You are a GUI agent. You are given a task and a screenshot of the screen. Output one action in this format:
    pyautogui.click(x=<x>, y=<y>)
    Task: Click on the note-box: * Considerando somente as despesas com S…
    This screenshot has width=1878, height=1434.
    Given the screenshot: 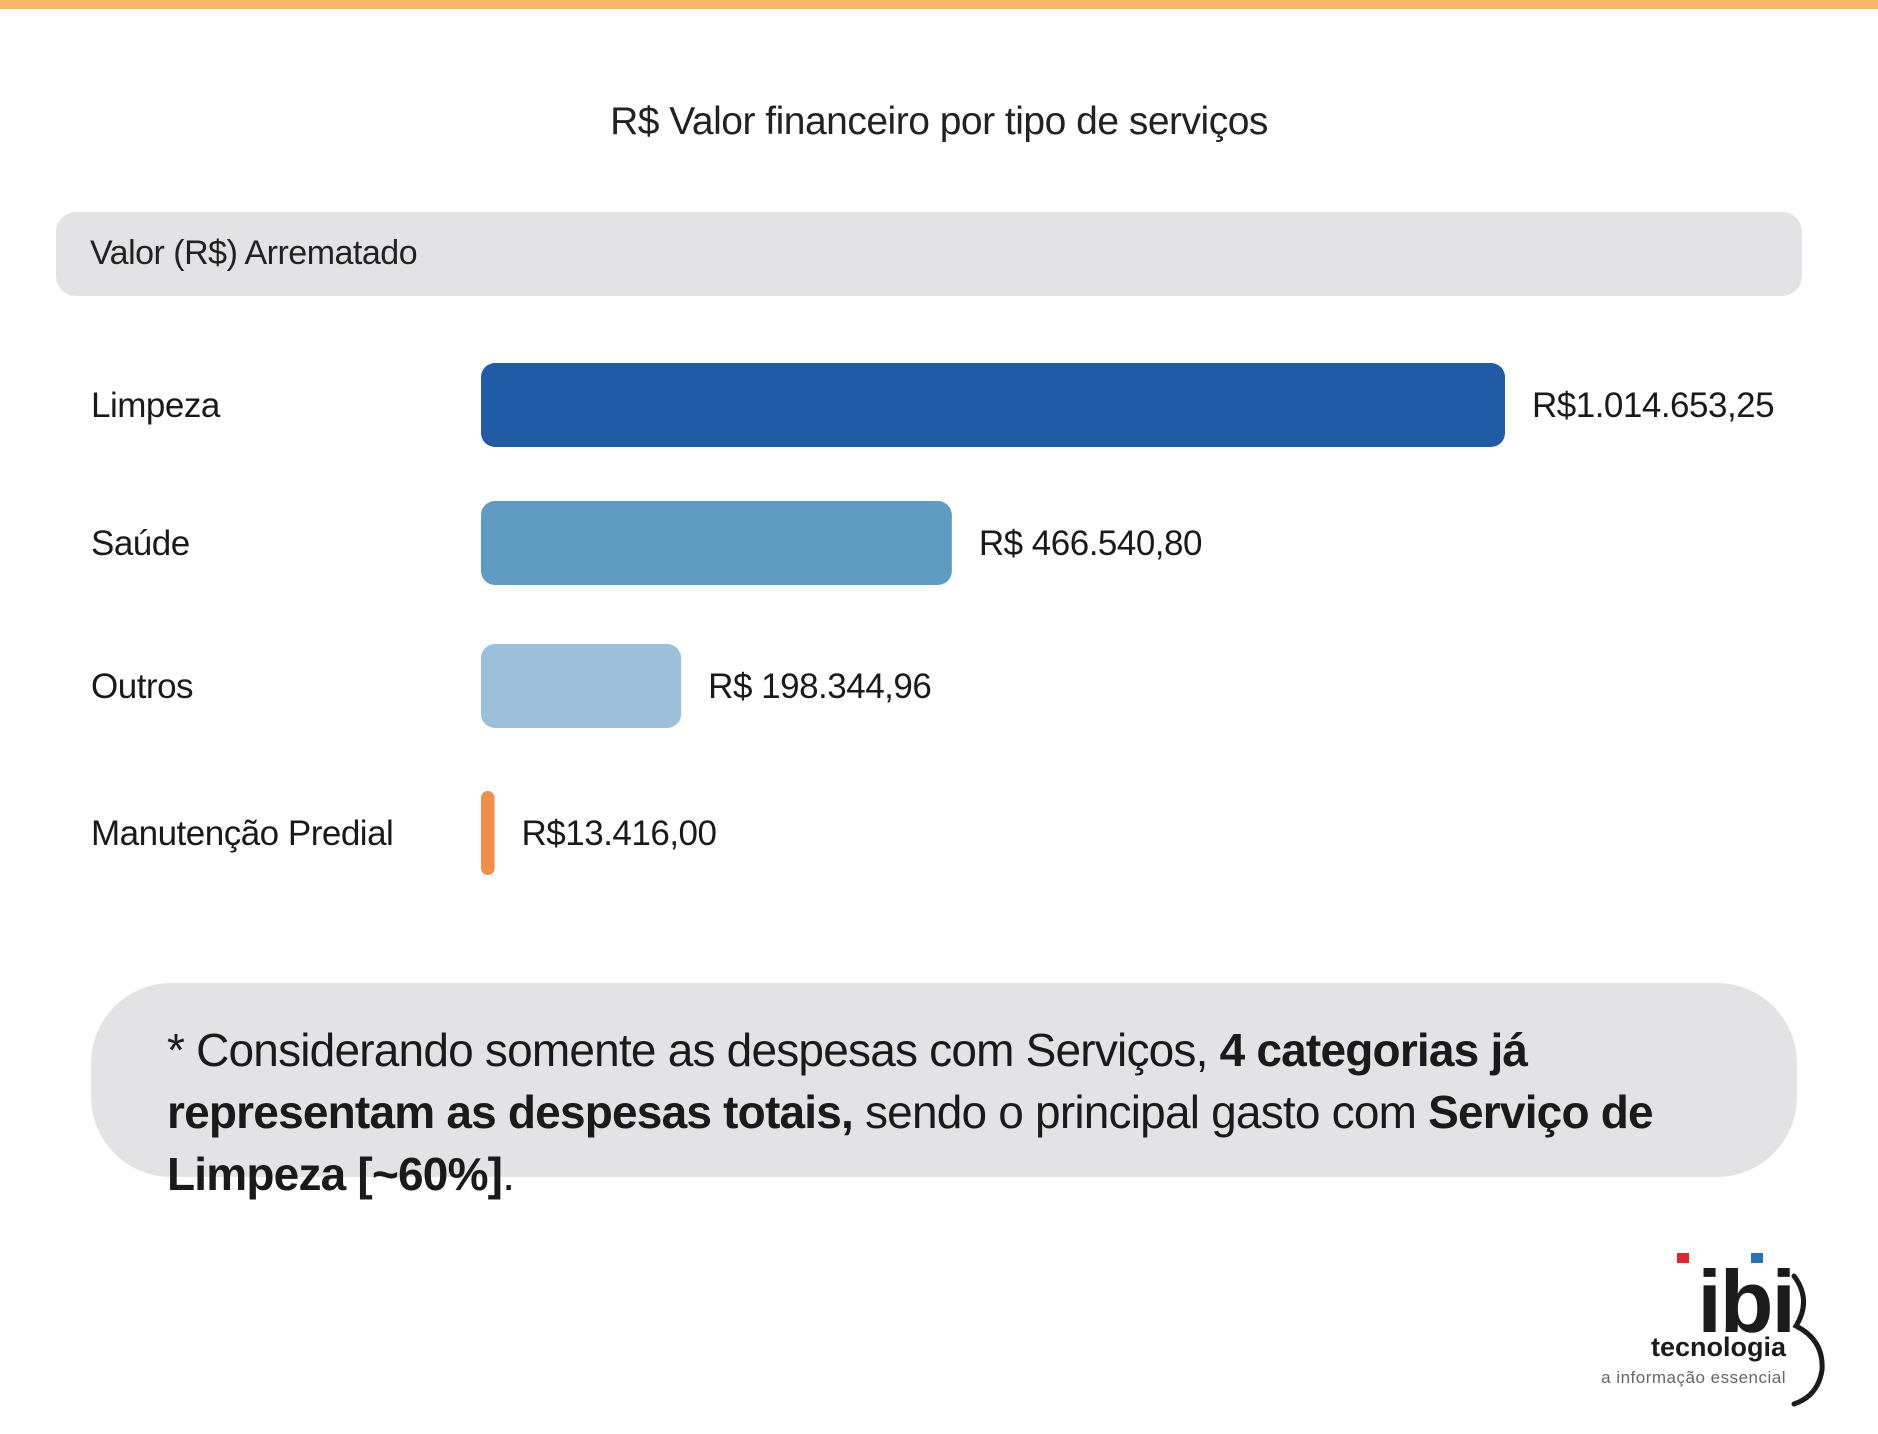 What is the action you would take?
    pyautogui.click(x=944, y=1091)
    